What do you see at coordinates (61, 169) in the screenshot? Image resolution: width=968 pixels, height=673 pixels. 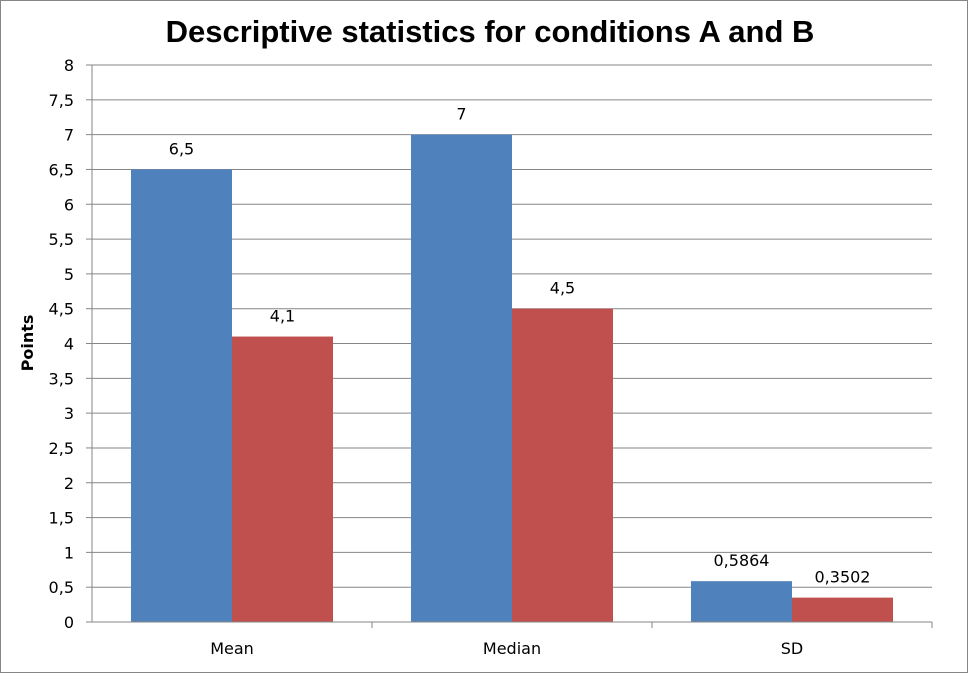 I see `y-tick-label: 6,5` at bounding box center [61, 169].